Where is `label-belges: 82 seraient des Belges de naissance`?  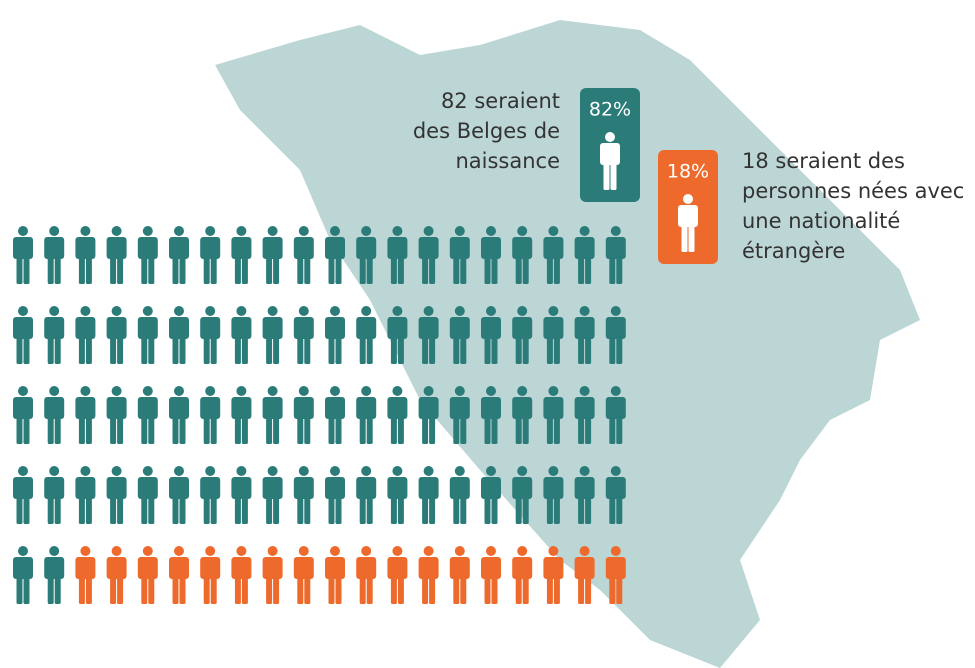
label-belges: 82 seraient des Belges de naissance is located at coordinates (486, 131).